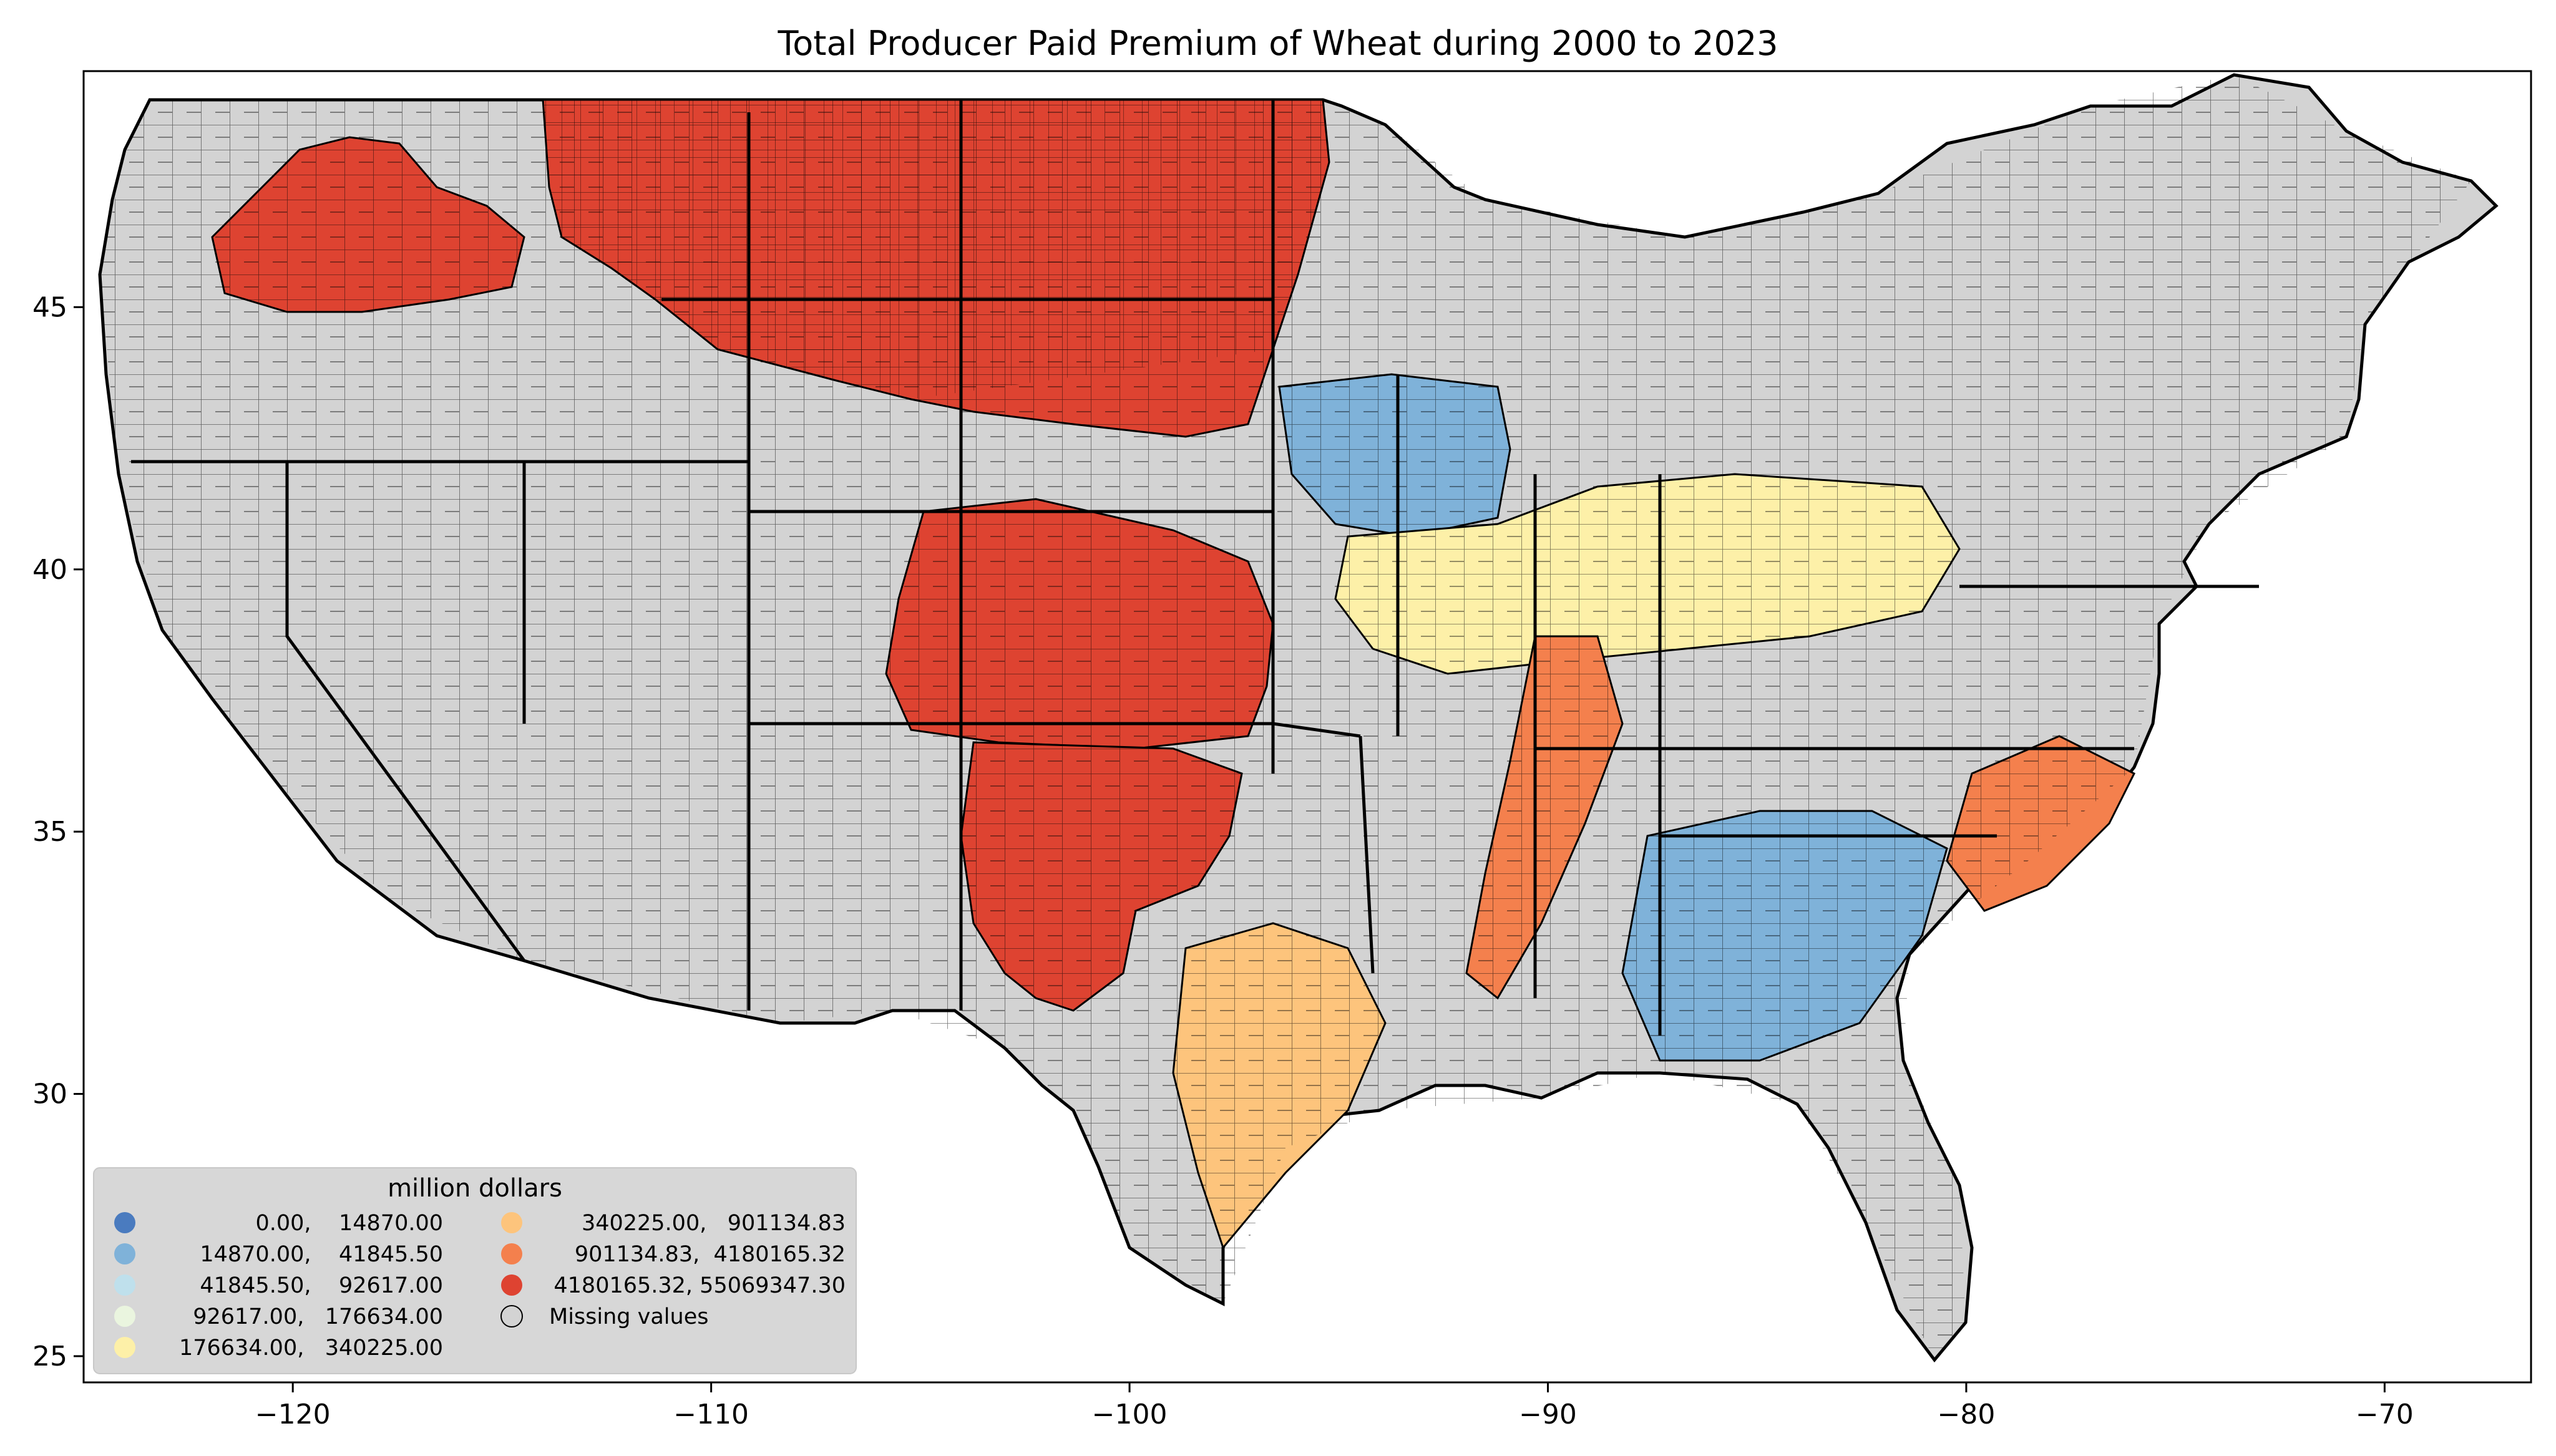 This screenshot has width=2556, height=1456. What do you see at coordinates (475, 1189) in the screenshot?
I see `legend-title: million dollars` at bounding box center [475, 1189].